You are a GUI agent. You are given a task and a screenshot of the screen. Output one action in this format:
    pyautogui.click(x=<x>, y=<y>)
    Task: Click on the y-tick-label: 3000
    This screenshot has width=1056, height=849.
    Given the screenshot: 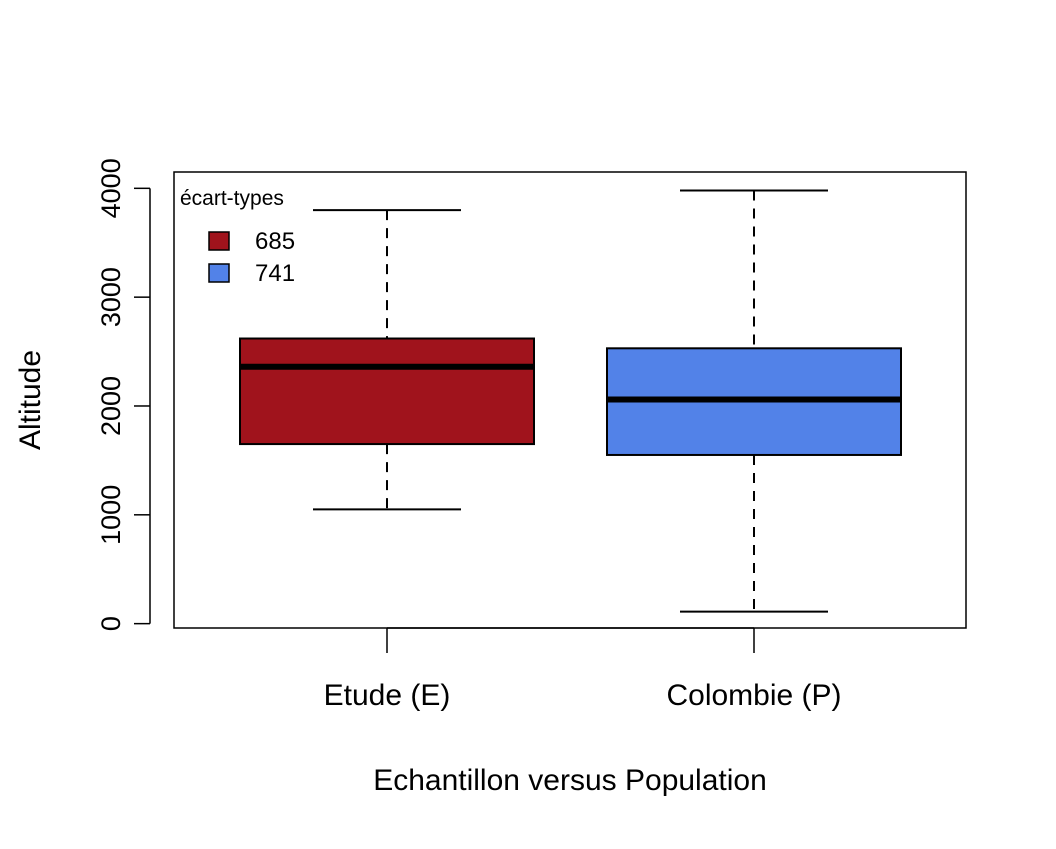 What is the action you would take?
    pyautogui.click(x=111, y=297)
    